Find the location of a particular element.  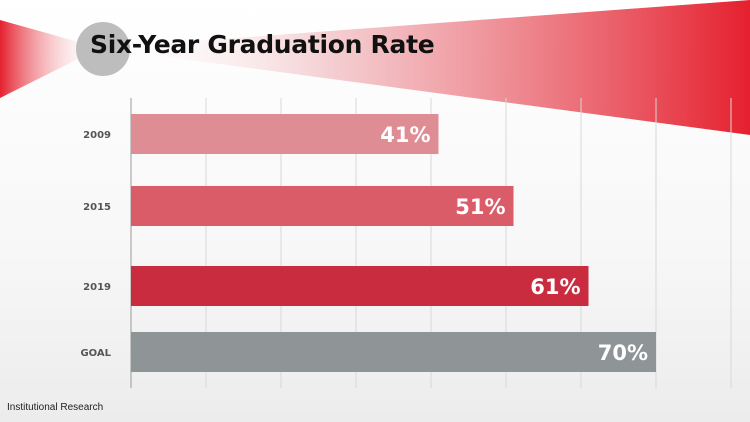

left-wedge is located at coordinates (50, 59).